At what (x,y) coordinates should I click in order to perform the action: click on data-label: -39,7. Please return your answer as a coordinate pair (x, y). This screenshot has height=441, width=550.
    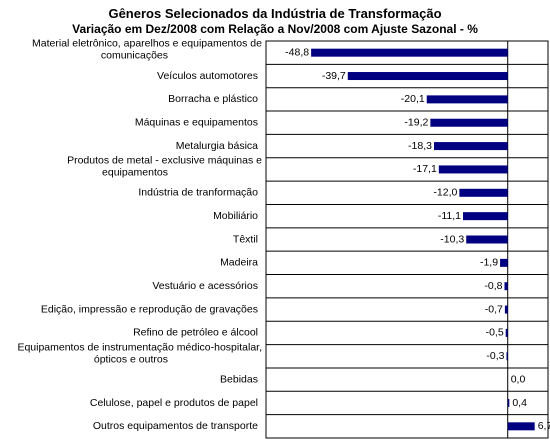
    Looking at the image, I should click on (334, 76).